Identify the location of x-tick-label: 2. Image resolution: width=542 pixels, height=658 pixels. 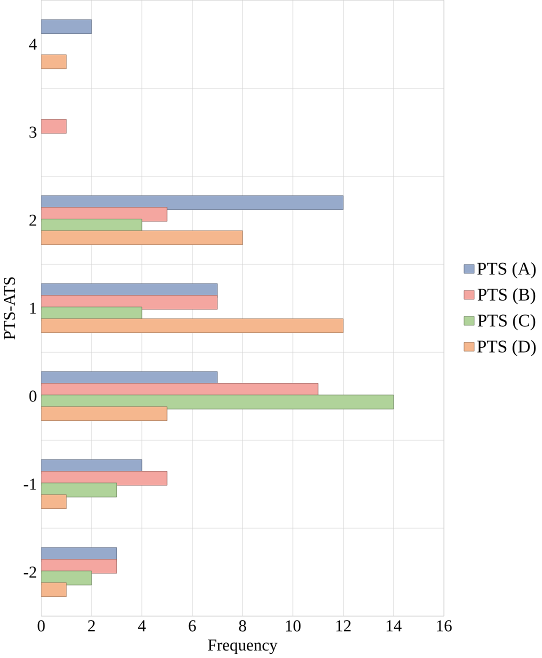
(91, 626).